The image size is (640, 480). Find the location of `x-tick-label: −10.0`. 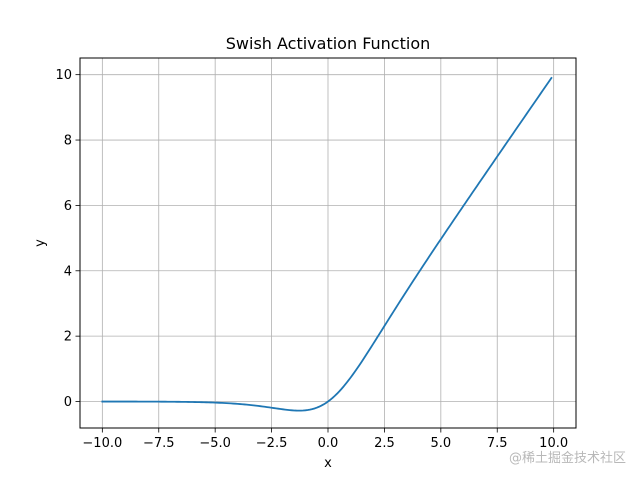

x-tick-label: −10.0 is located at coordinates (102, 443).